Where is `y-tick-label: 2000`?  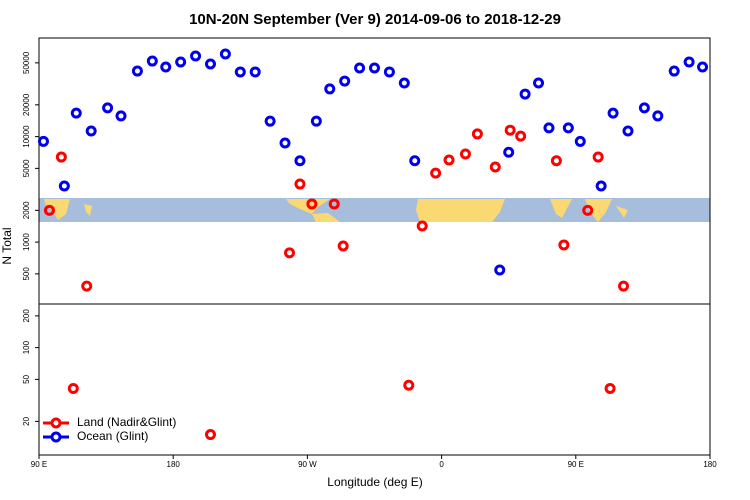 y-tick-label: 2000 is located at coordinates (26, 210).